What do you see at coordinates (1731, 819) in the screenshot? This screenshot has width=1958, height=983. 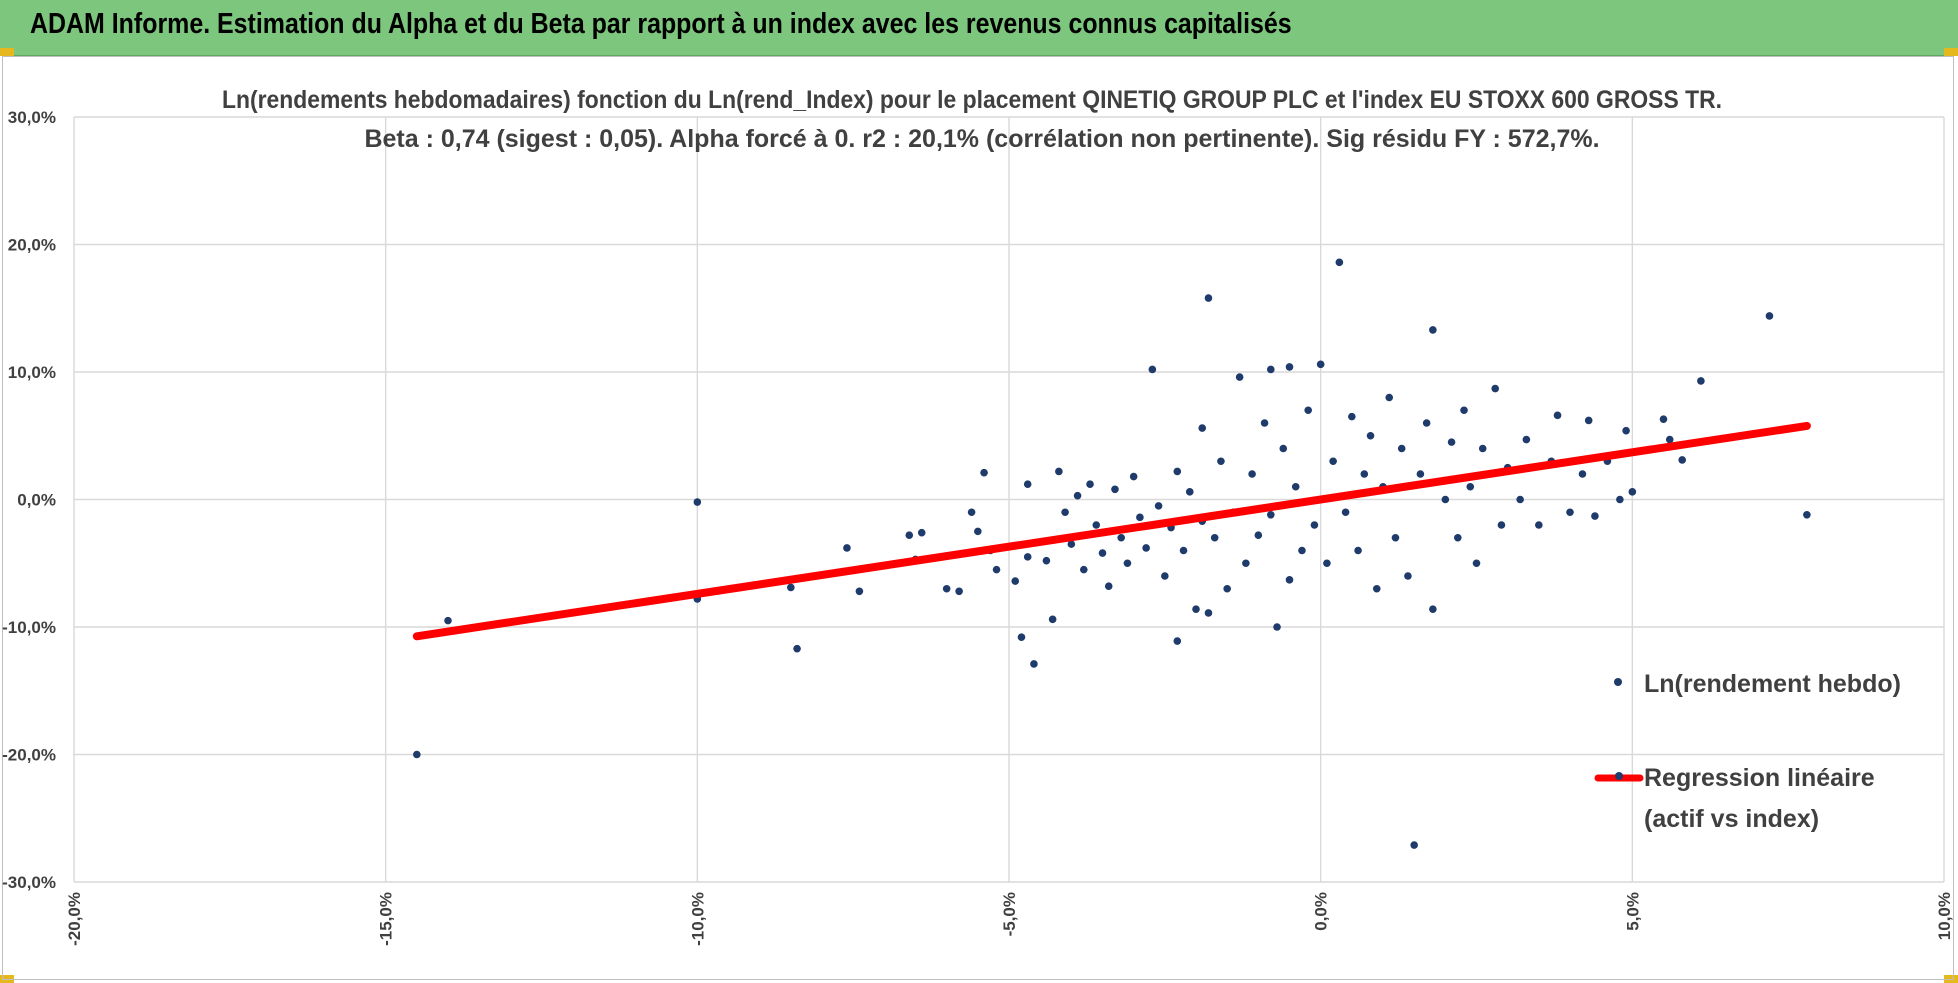 I see `legend-line-label-2: (actif vs index)` at bounding box center [1731, 819].